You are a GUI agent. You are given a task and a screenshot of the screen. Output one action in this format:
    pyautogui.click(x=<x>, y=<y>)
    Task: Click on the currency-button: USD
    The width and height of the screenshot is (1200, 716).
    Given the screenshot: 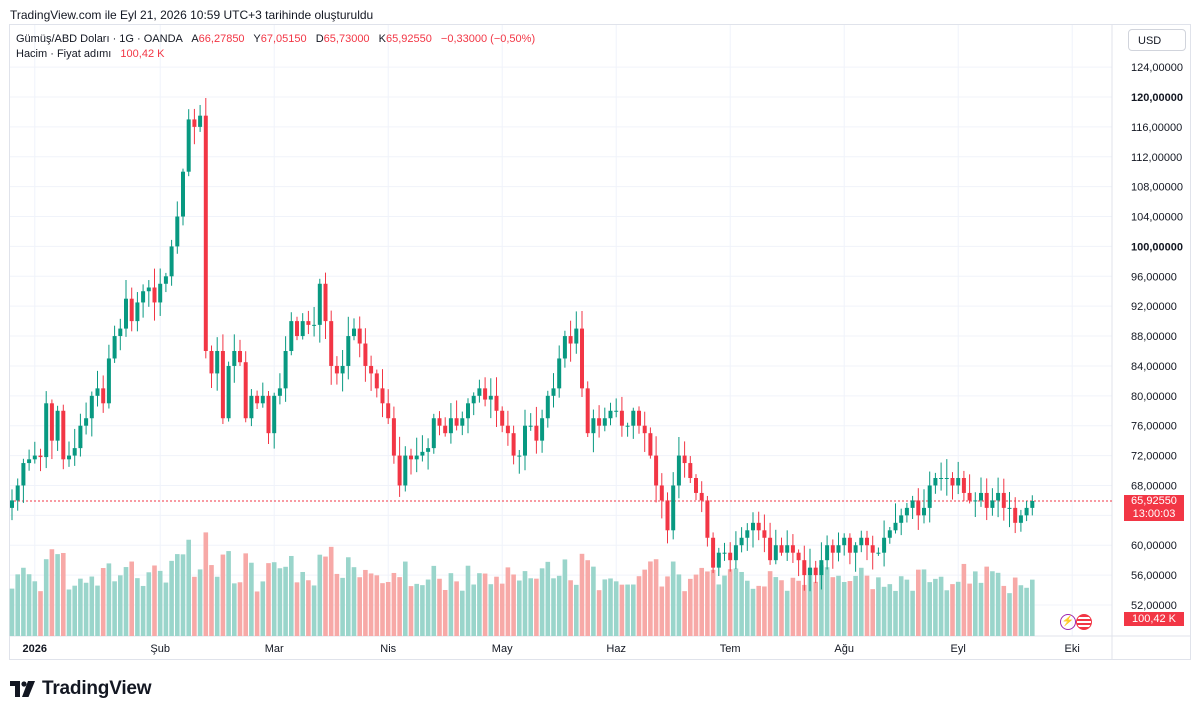 What is the action you would take?
    pyautogui.click(x=1157, y=40)
    